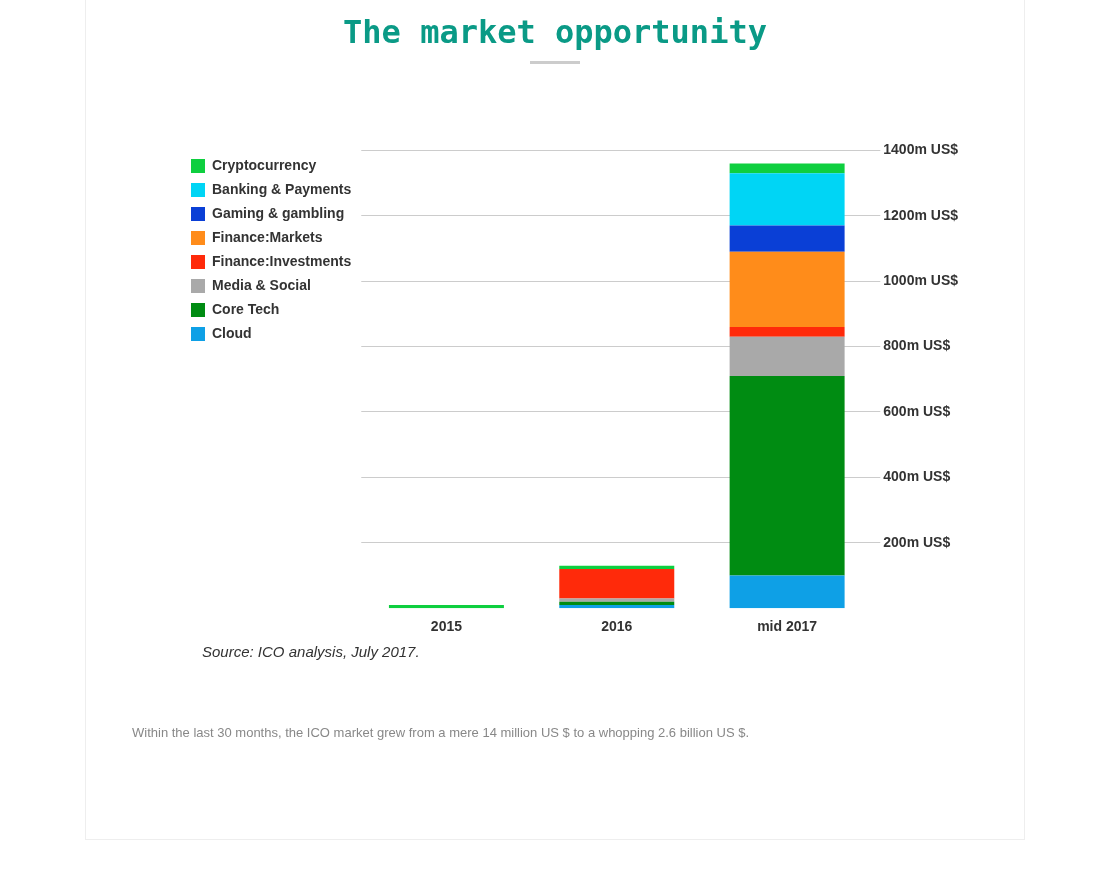  I want to click on y-tick-label: 200m US$, so click(917, 541).